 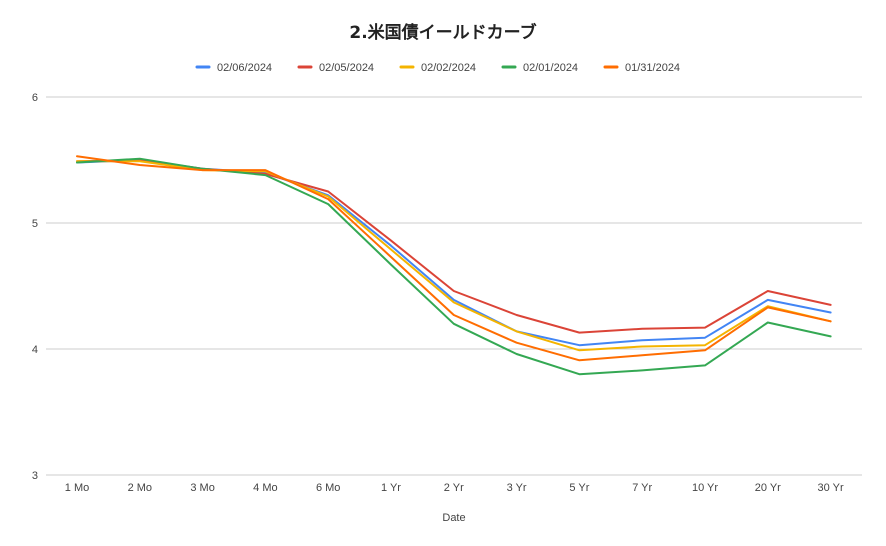 What do you see at coordinates (35, 350) in the screenshot?
I see `y-tick-label: 4` at bounding box center [35, 350].